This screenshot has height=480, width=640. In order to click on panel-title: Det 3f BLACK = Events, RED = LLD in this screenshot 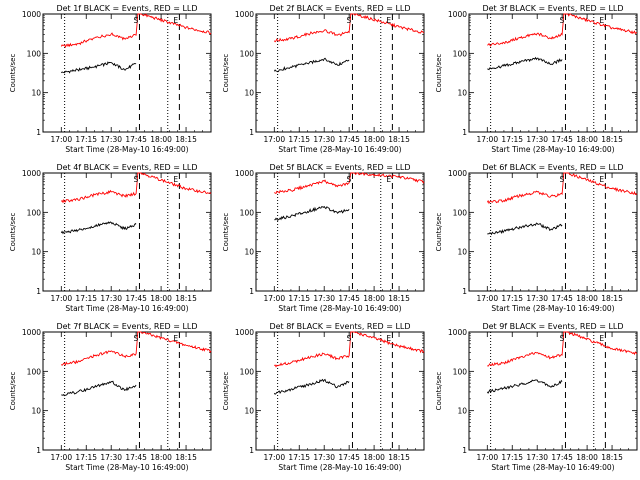, I will do `click(552, 8)`.